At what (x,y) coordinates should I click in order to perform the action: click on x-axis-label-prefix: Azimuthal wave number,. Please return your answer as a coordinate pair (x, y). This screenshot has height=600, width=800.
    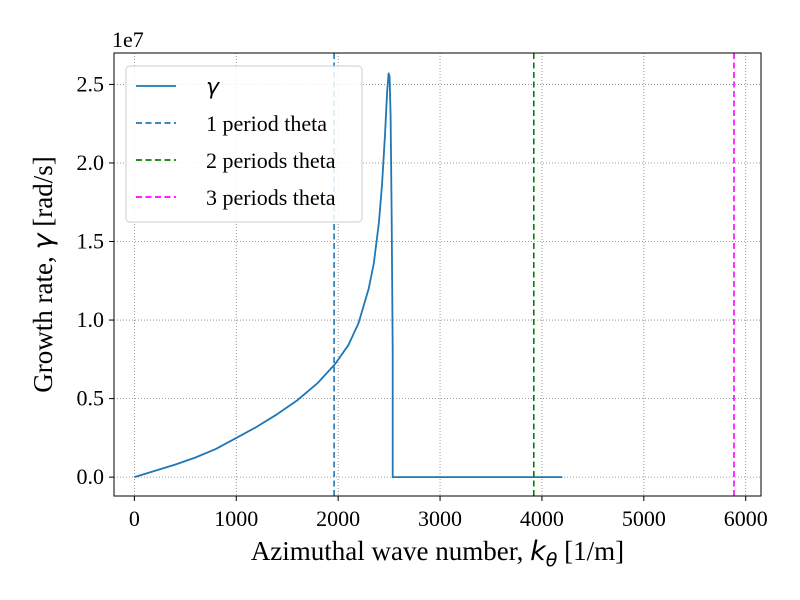
    Looking at the image, I should click on (390, 551).